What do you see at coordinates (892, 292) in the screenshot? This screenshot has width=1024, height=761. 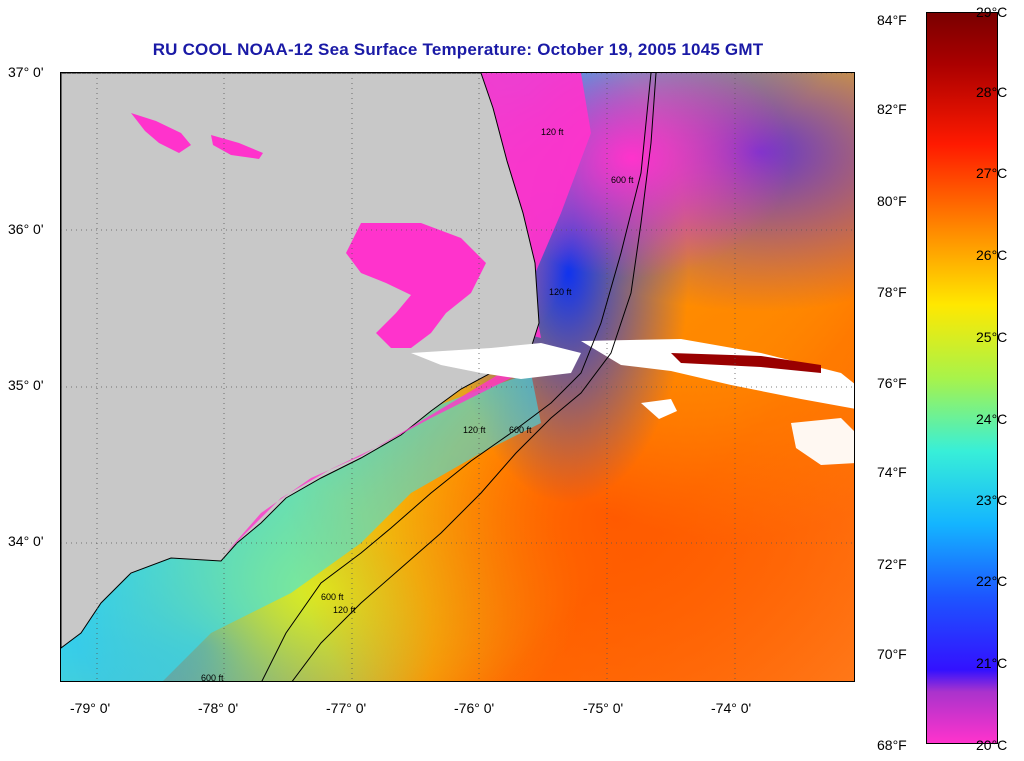 I see `colorbar-f-label: 78°F` at bounding box center [892, 292].